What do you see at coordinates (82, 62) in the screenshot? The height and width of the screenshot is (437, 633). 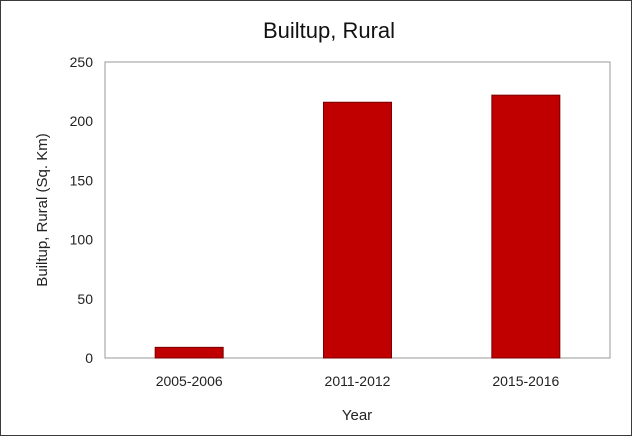 I see `y-tick-label: 250` at bounding box center [82, 62].